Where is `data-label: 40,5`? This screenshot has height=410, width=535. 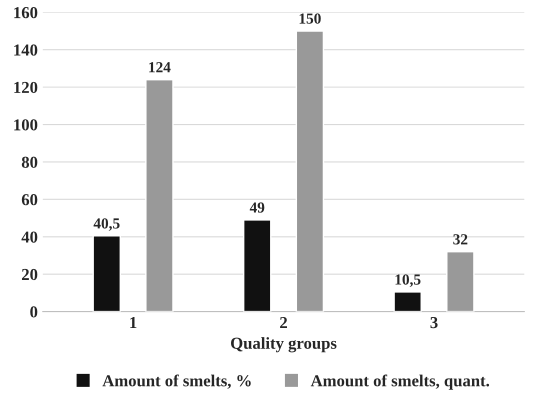 data-label: 40,5 is located at coordinates (107, 224).